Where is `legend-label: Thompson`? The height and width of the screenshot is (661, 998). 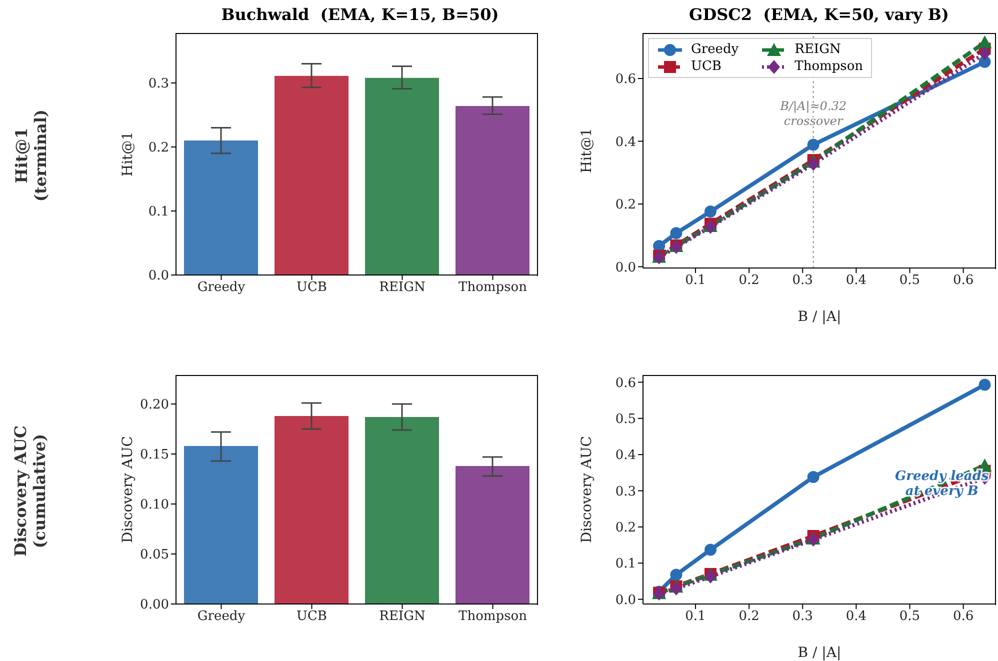 legend-label: Thompson is located at coordinates (829, 66).